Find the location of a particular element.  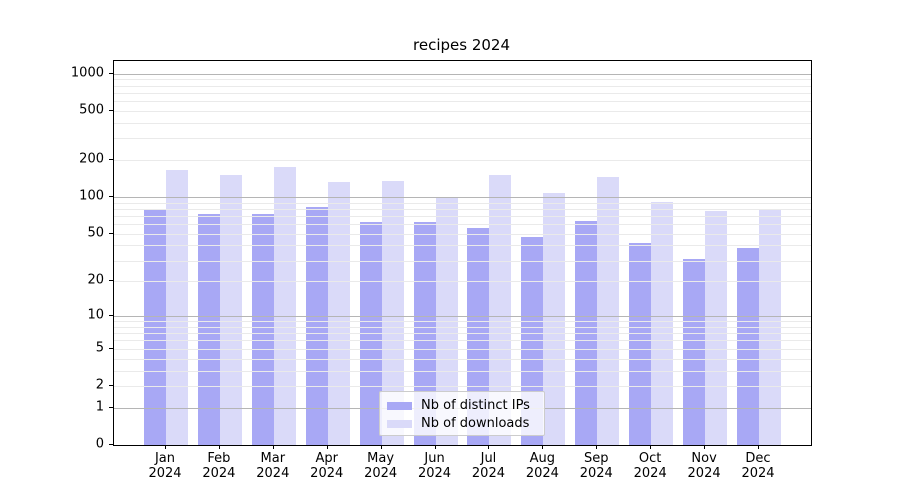

y-tick-label: 100 is located at coordinates (91, 196).